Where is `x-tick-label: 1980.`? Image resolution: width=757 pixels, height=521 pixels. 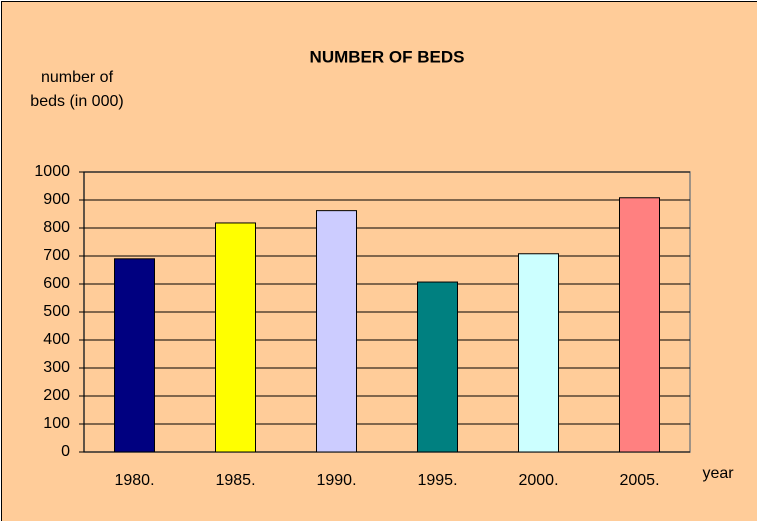 x-tick-label: 1980. is located at coordinates (134, 480).